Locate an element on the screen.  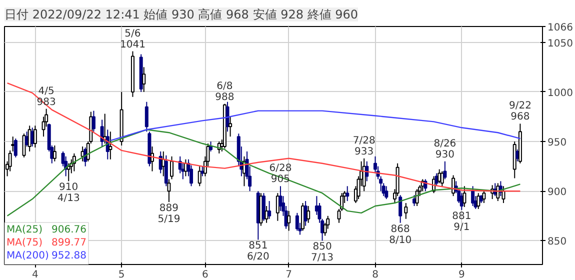
annotation: 868 8/10 is located at coordinates (400, 235).